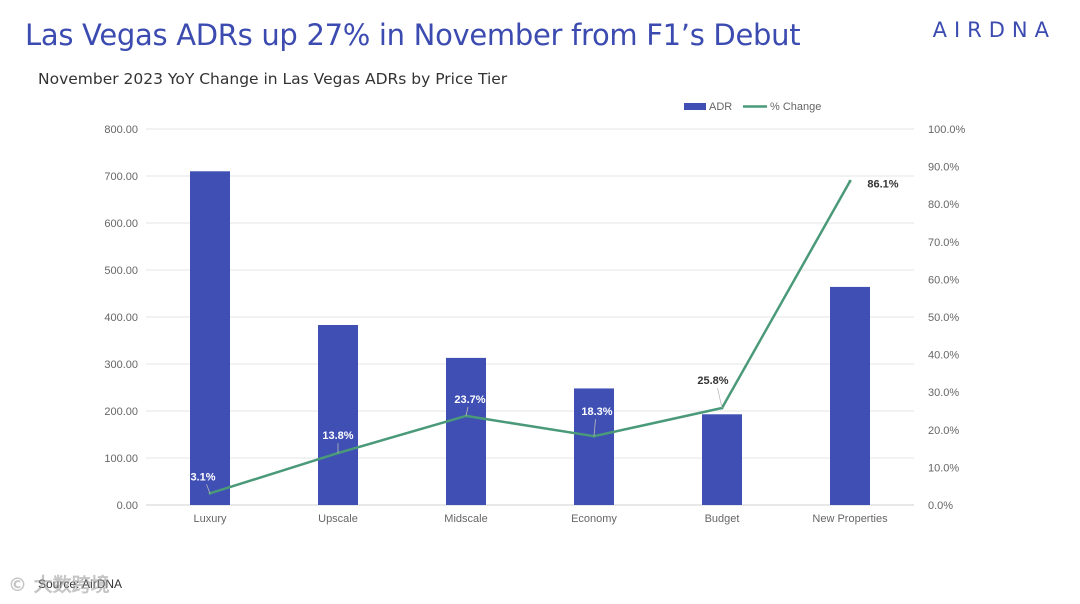  I want to click on y-right-tick-label: 100.0%, so click(947, 130).